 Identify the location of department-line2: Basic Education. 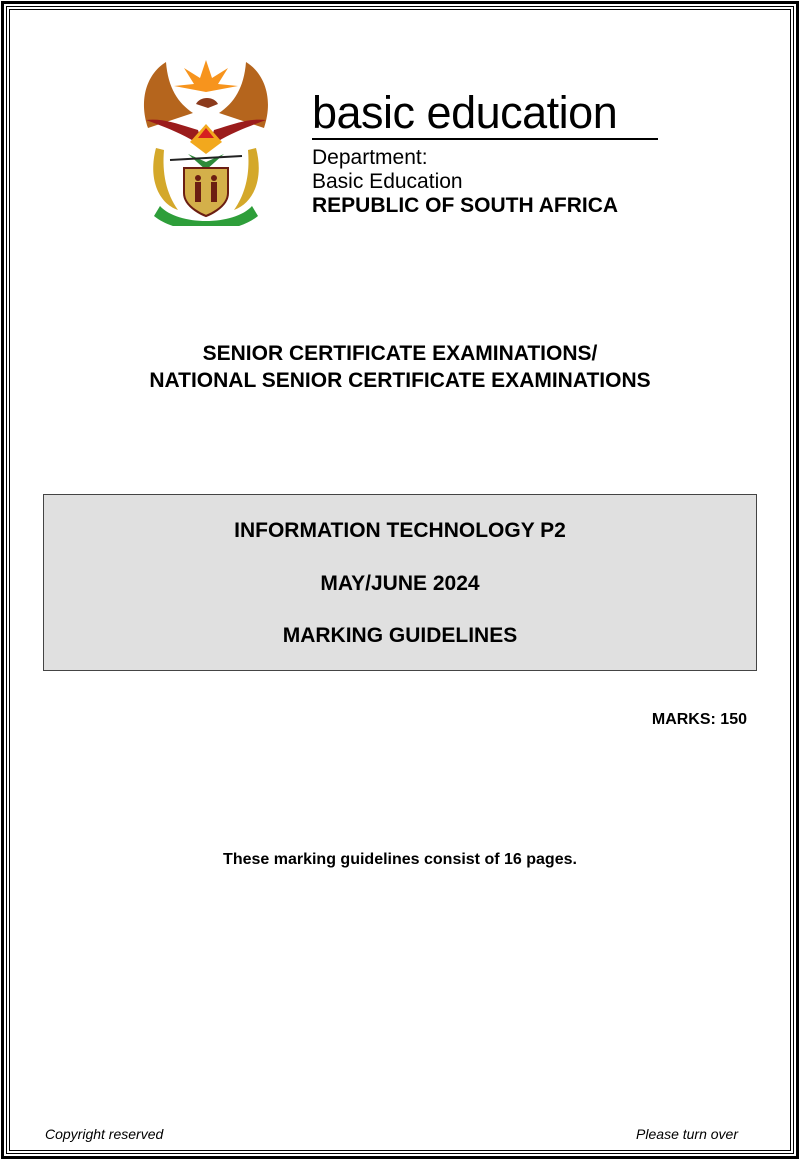
(387, 181).